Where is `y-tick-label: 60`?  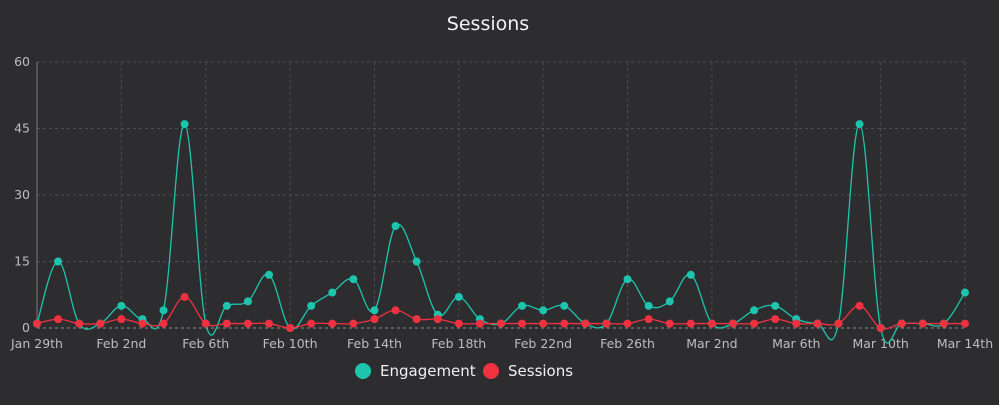 y-tick-label: 60 is located at coordinates (22, 61).